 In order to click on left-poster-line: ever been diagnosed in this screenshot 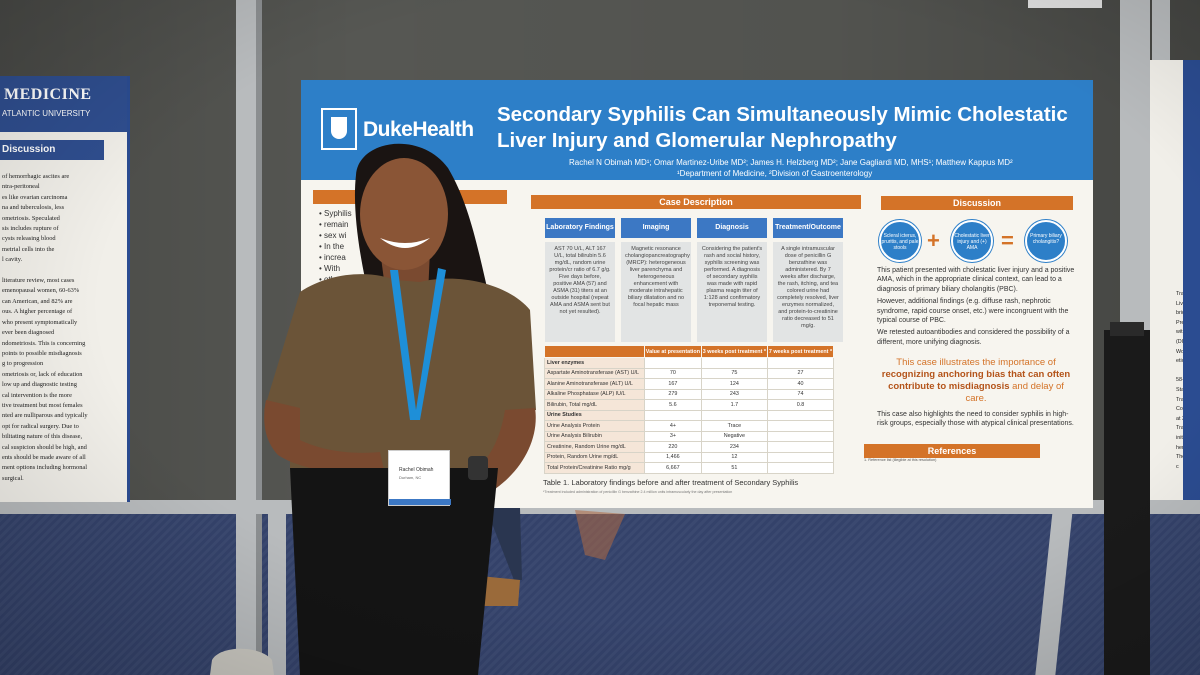, I will do `click(28, 333)`.